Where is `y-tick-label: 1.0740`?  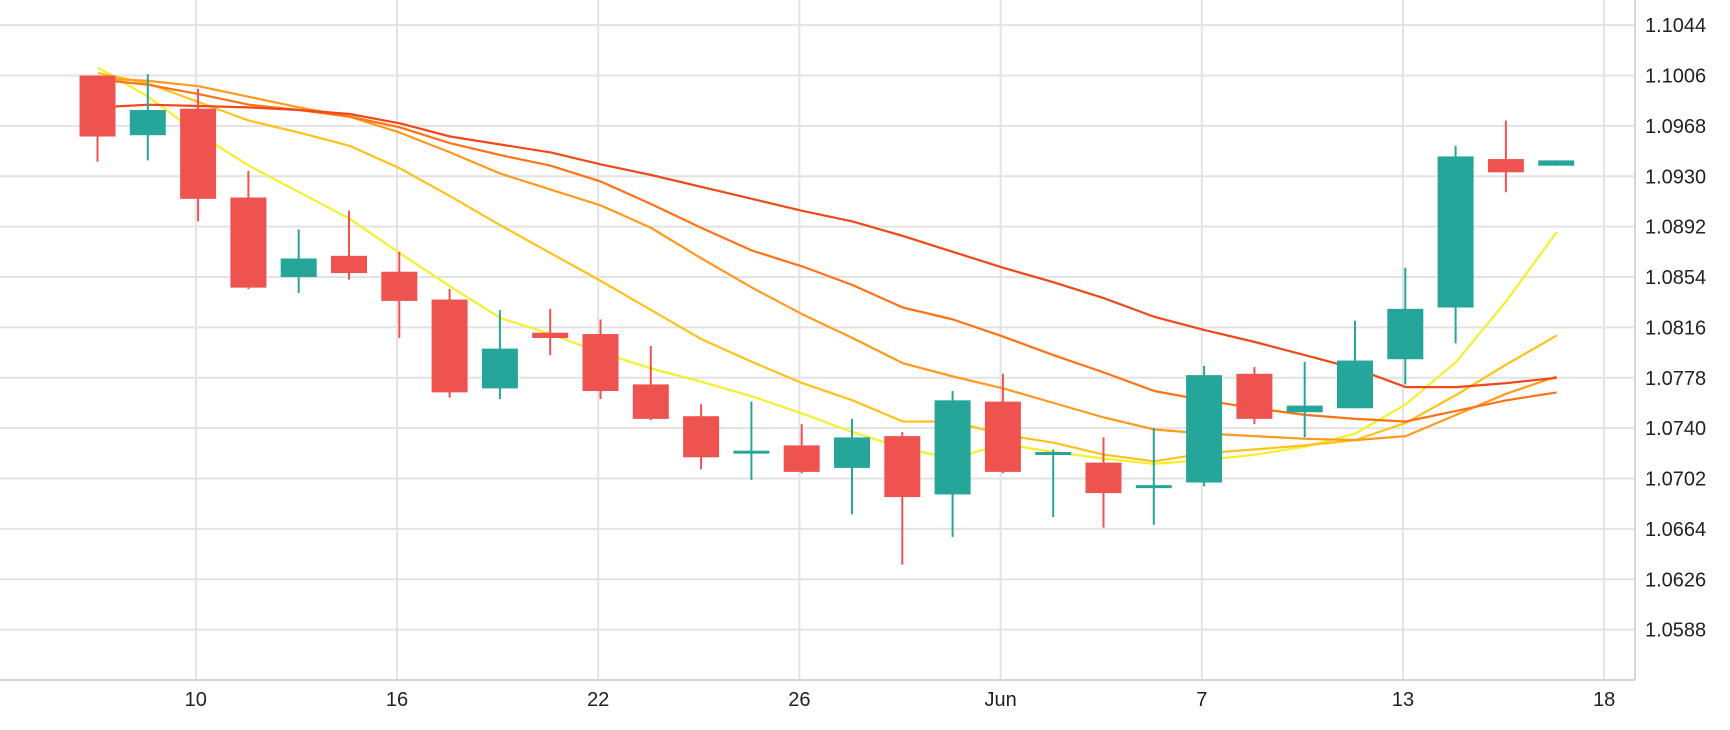
y-tick-label: 1.0740 is located at coordinates (1675, 429).